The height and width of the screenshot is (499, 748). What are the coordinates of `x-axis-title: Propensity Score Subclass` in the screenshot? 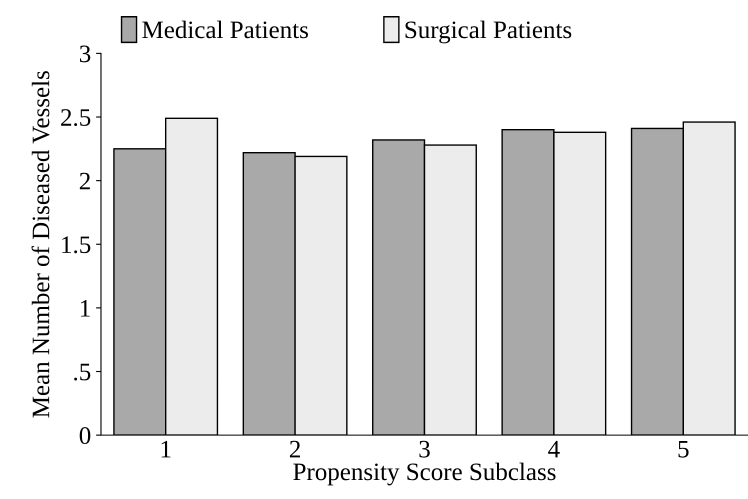 It's located at (424, 474).